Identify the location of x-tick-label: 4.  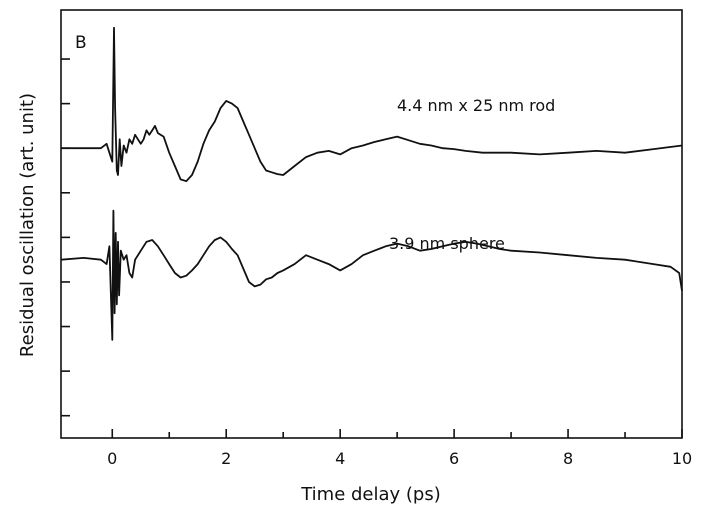
(340, 458).